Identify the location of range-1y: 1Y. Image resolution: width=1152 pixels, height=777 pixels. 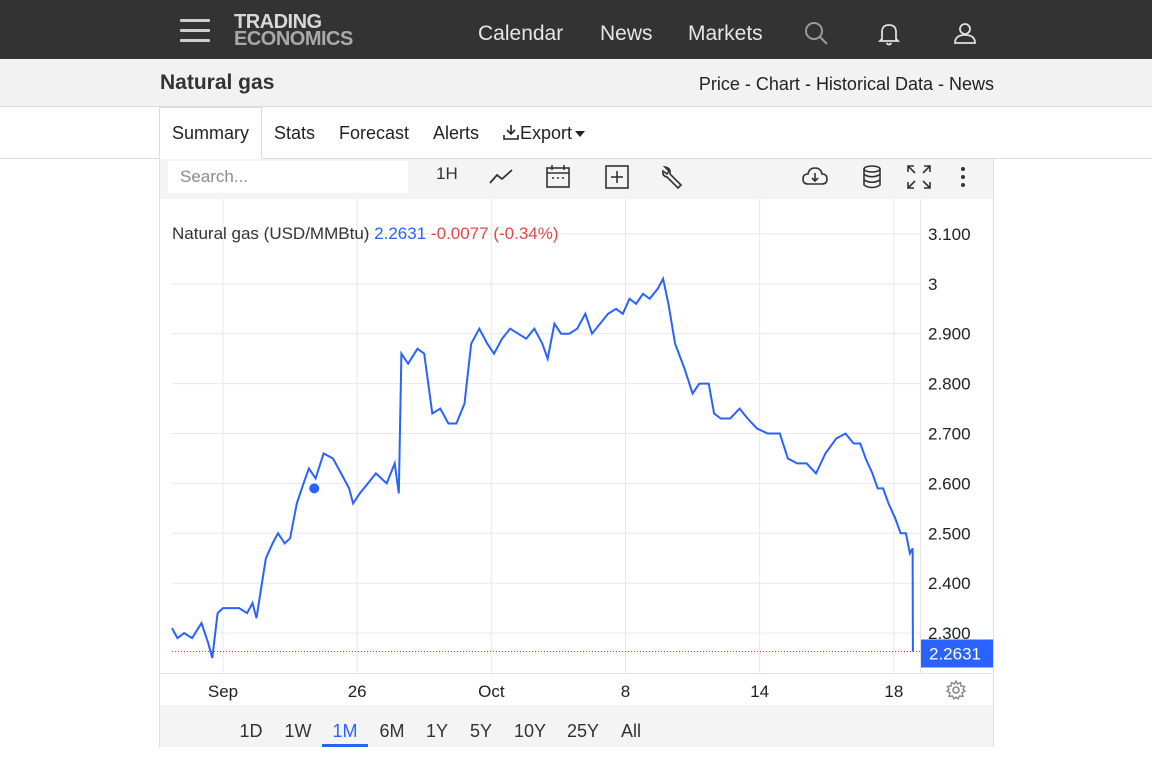
(437, 731).